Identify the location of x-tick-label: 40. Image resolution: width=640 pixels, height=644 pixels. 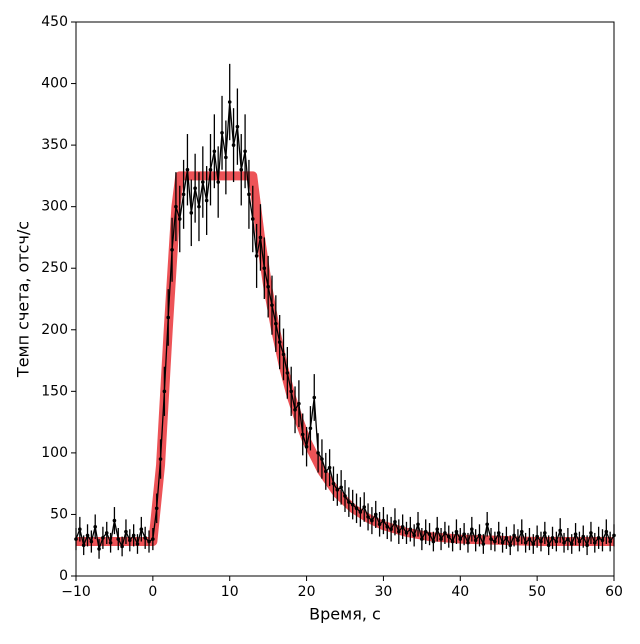
(460, 592).